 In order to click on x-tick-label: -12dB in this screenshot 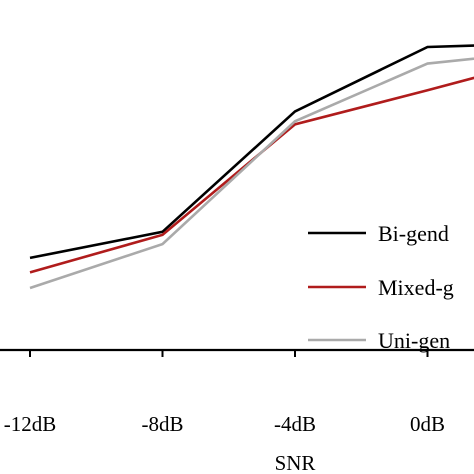, I will do `click(30, 424)`.